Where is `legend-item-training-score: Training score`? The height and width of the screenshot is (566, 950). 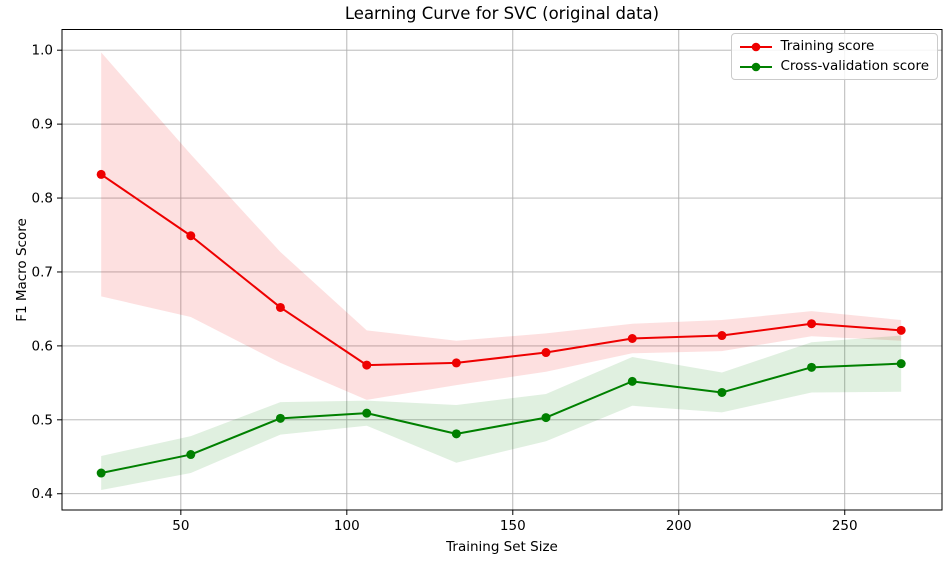 legend-item-training-score: Training score is located at coordinates (834, 46).